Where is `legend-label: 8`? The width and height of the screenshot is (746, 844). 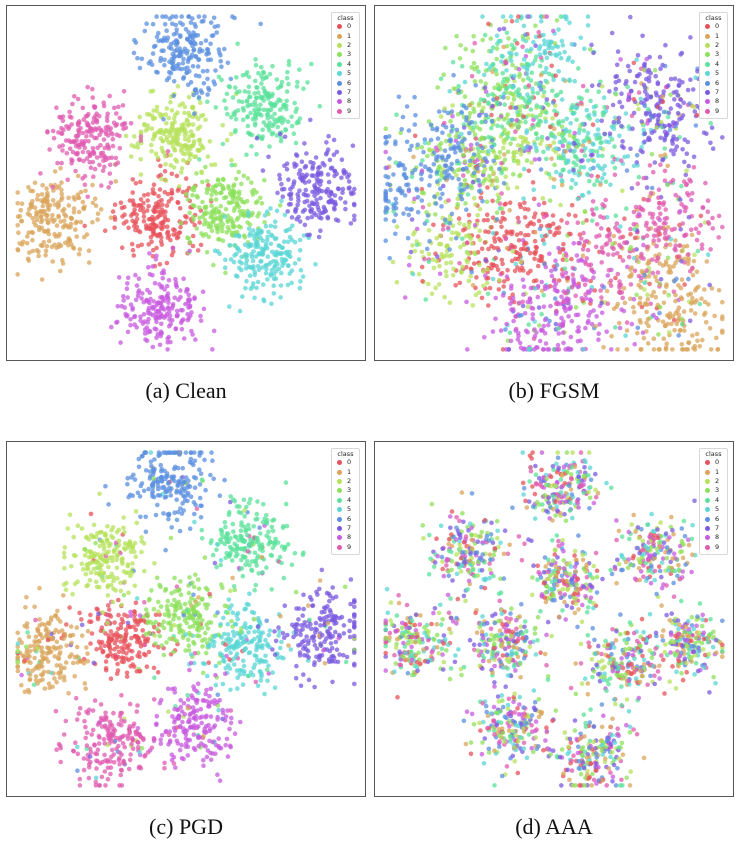 legend-label: 8 is located at coordinates (717, 101).